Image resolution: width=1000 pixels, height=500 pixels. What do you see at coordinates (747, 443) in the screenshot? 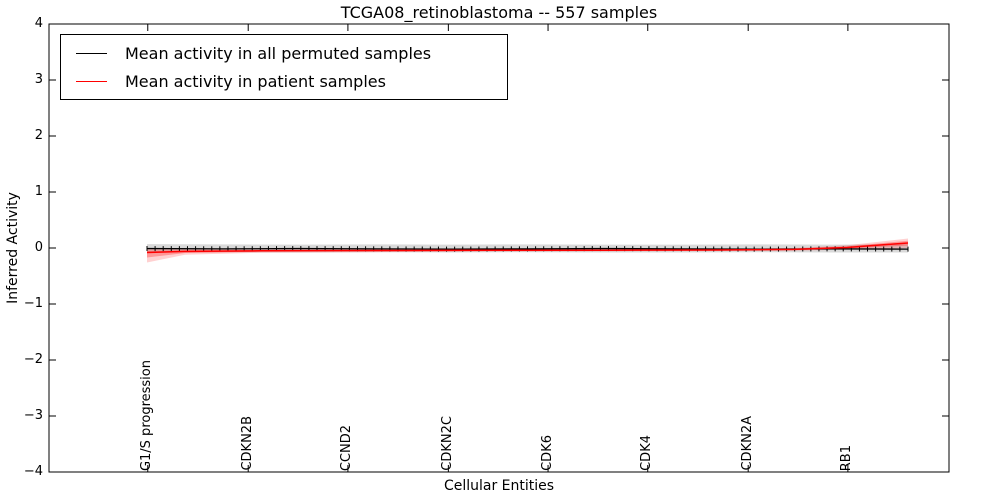
I see `x-tick-label: CDKN2A` at bounding box center [747, 443].